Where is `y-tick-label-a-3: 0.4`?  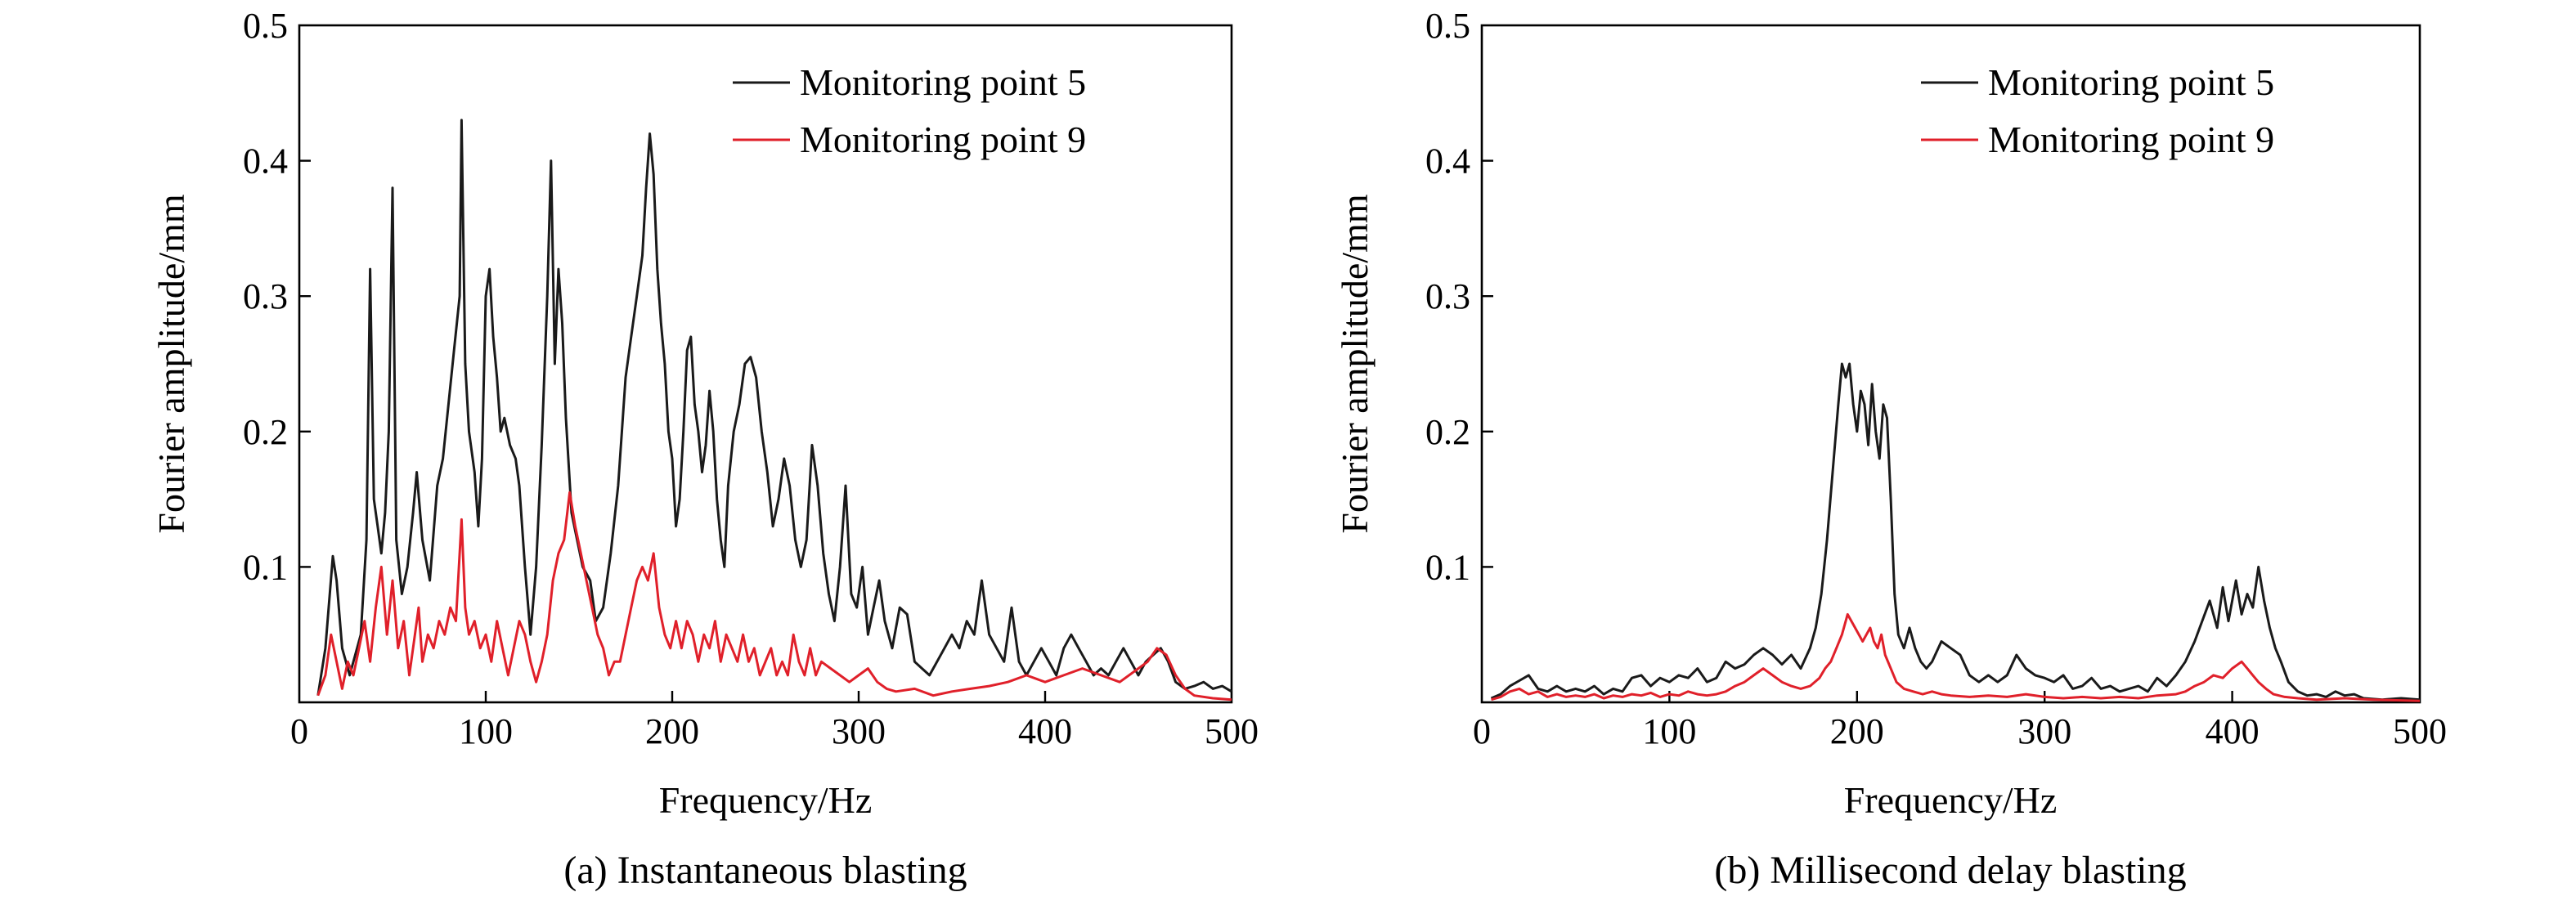
y-tick-label-a-3: 0.4 is located at coordinates (265, 161).